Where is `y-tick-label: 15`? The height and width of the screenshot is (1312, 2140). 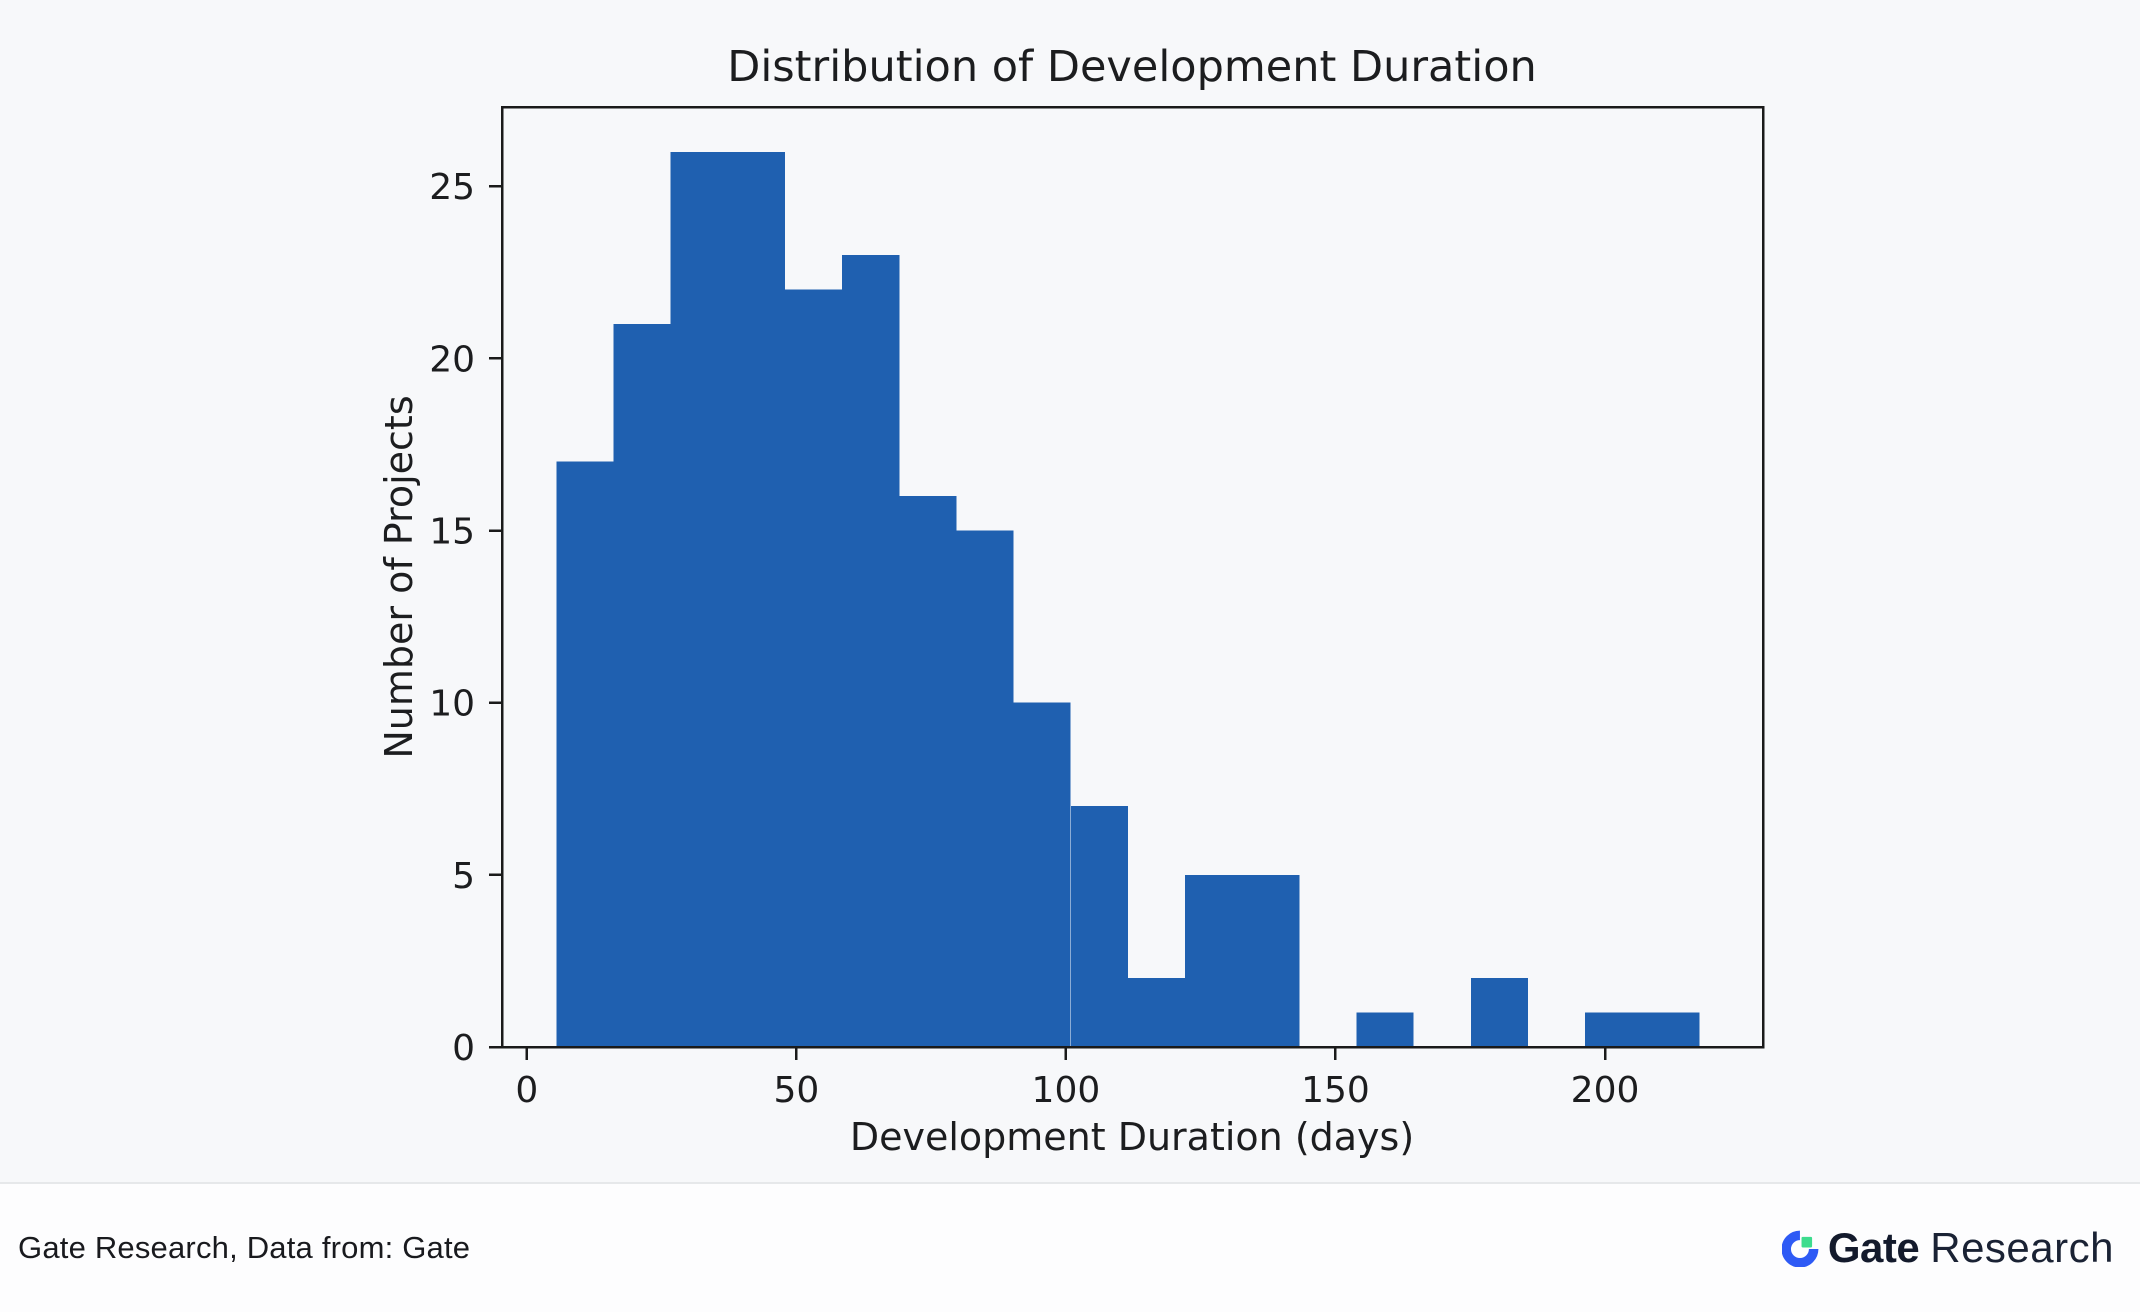 y-tick-label: 15 is located at coordinates (452, 532).